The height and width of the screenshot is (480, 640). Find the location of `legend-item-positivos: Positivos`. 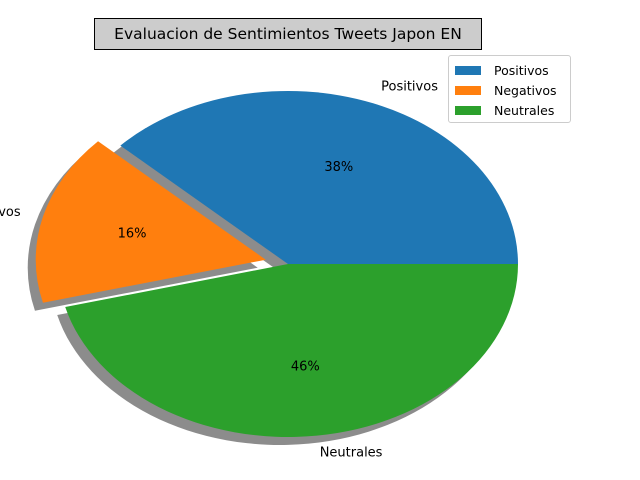

legend-item-positivos: Positivos is located at coordinates (512, 70).